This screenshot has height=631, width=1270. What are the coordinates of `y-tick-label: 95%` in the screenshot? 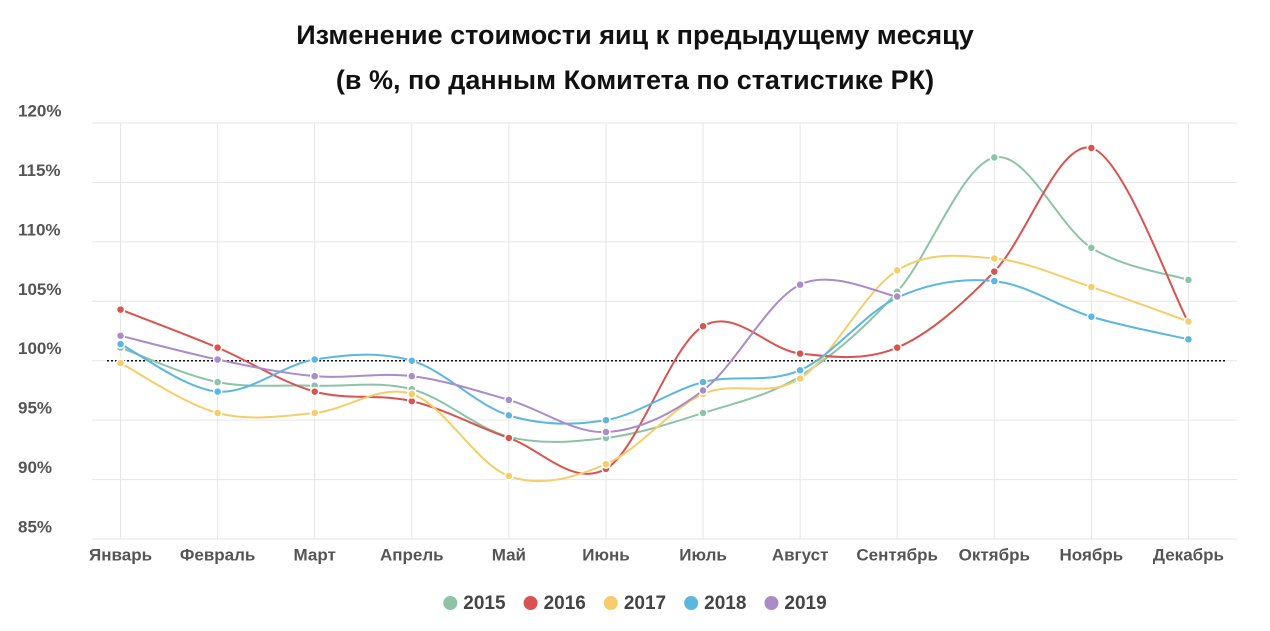 It's located at (35, 408).